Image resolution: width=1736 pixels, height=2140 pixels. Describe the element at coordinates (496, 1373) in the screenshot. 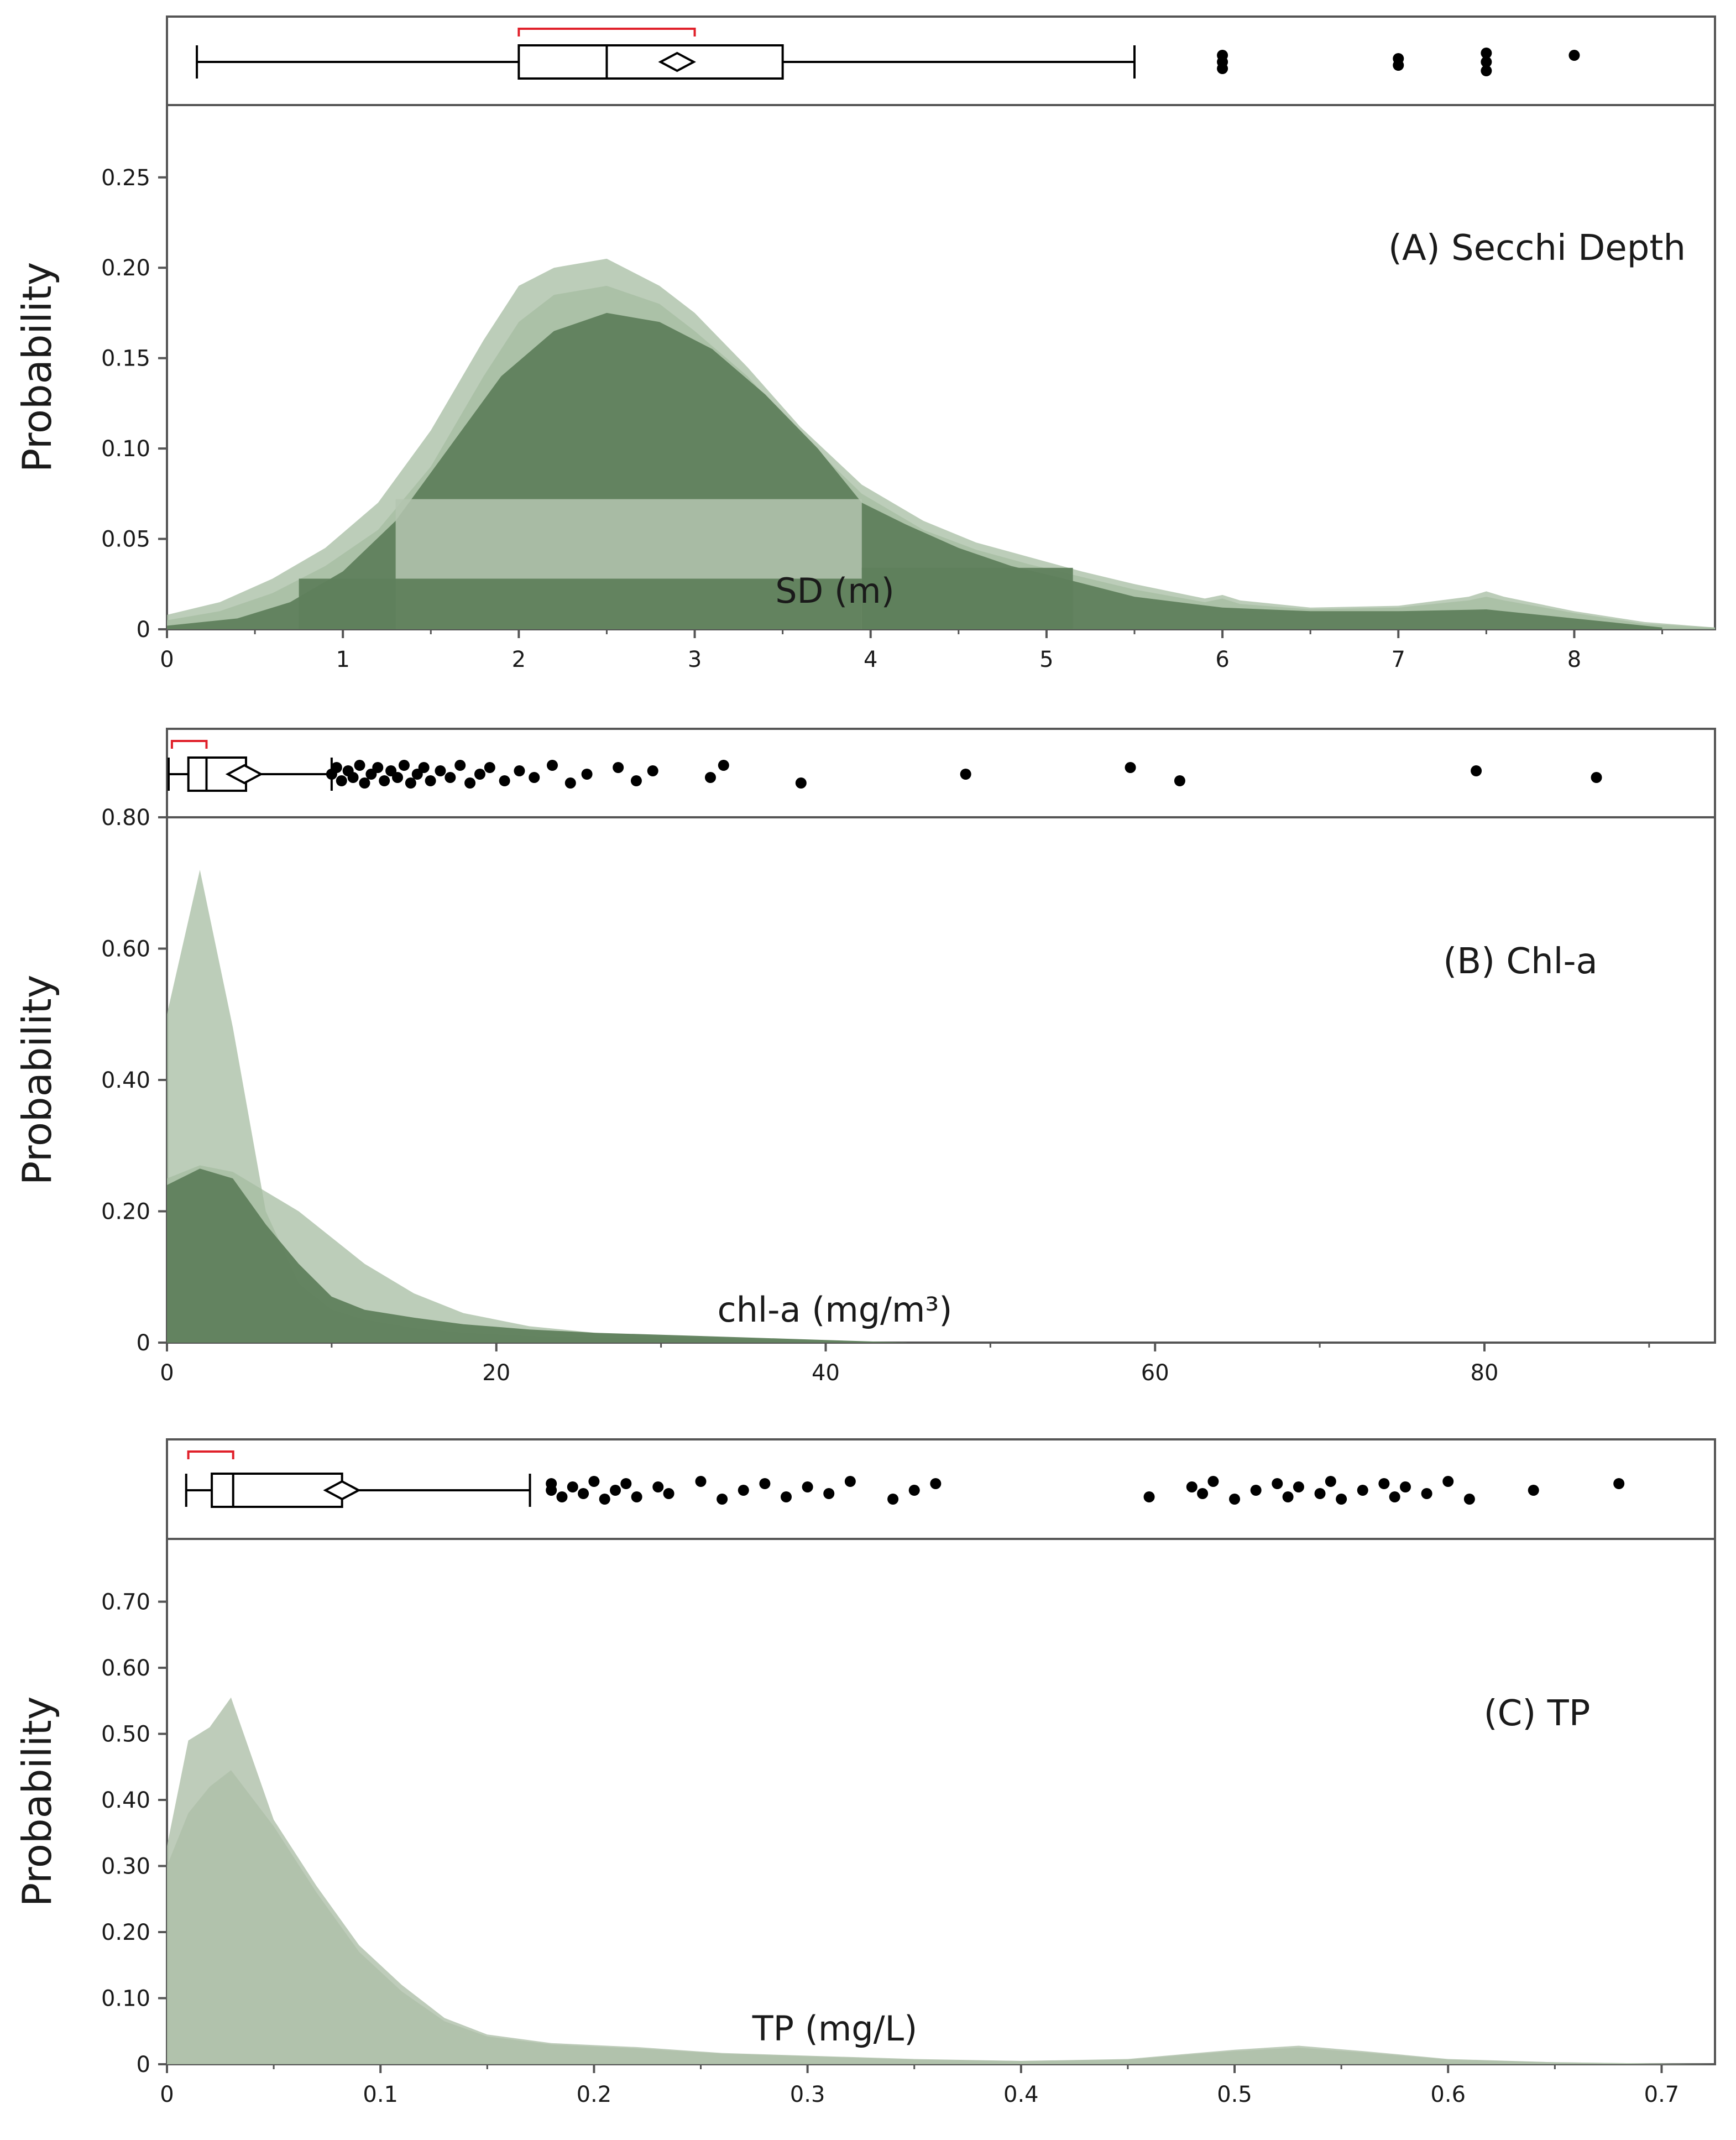

I see `x-tick-label: 20` at that location.